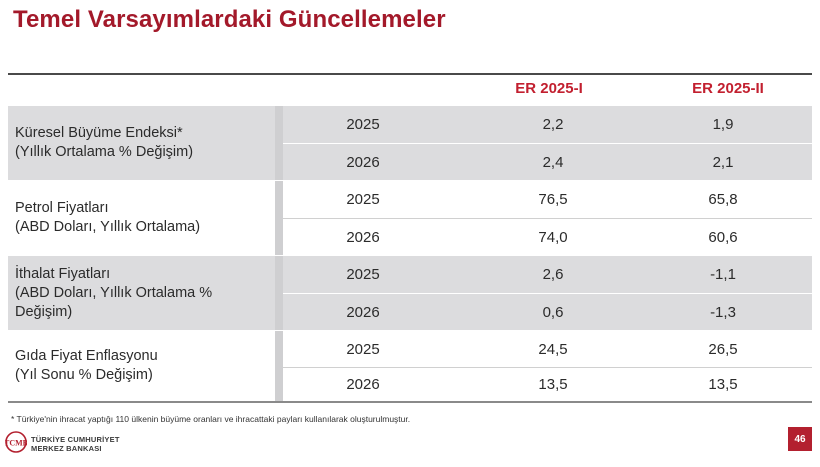 The image size is (820, 467). Describe the element at coordinates (99, 133) in the screenshot. I see `row-label-line: Küresel Büyüme Endeksi*` at that location.